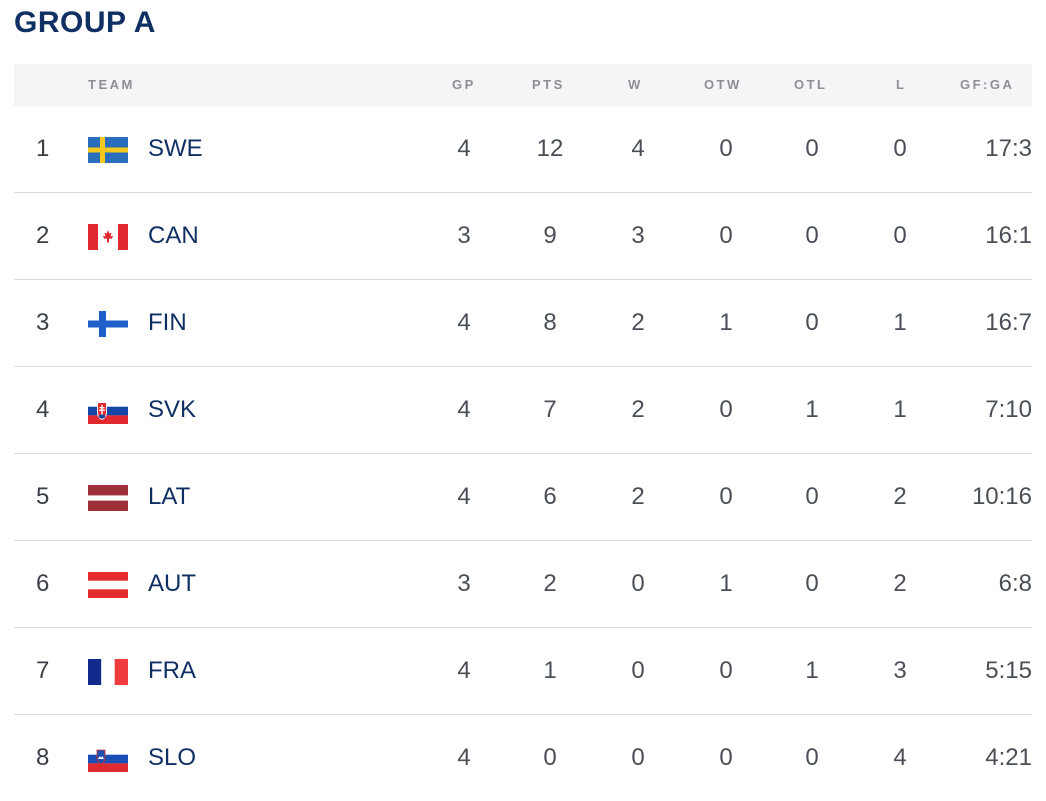 This screenshot has width=1046, height=801. Describe the element at coordinates (550, 670) in the screenshot. I see `points: 1` at that location.